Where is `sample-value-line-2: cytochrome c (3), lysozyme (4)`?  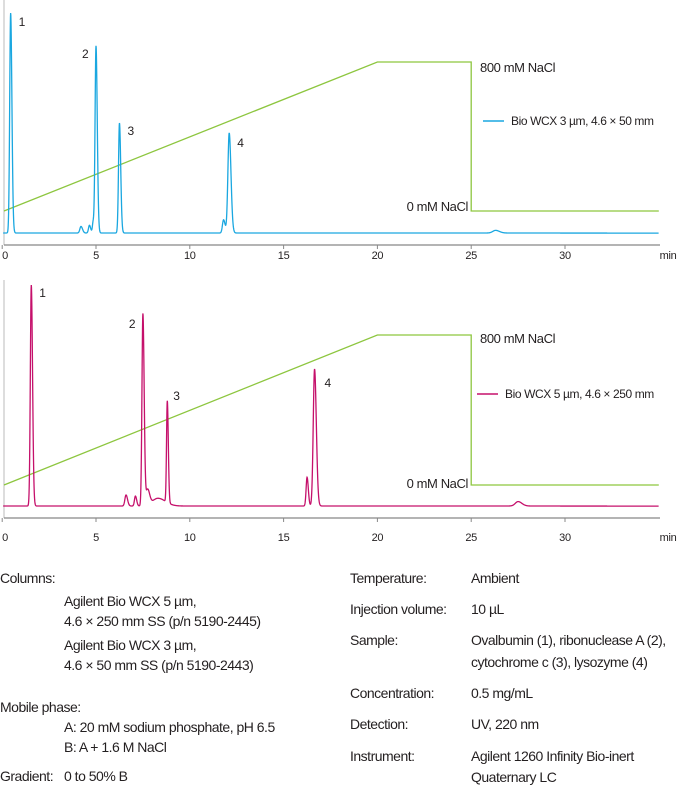
sample-value-line-2: cytochrome c (3), lysozyme (4) is located at coordinates (559, 662).